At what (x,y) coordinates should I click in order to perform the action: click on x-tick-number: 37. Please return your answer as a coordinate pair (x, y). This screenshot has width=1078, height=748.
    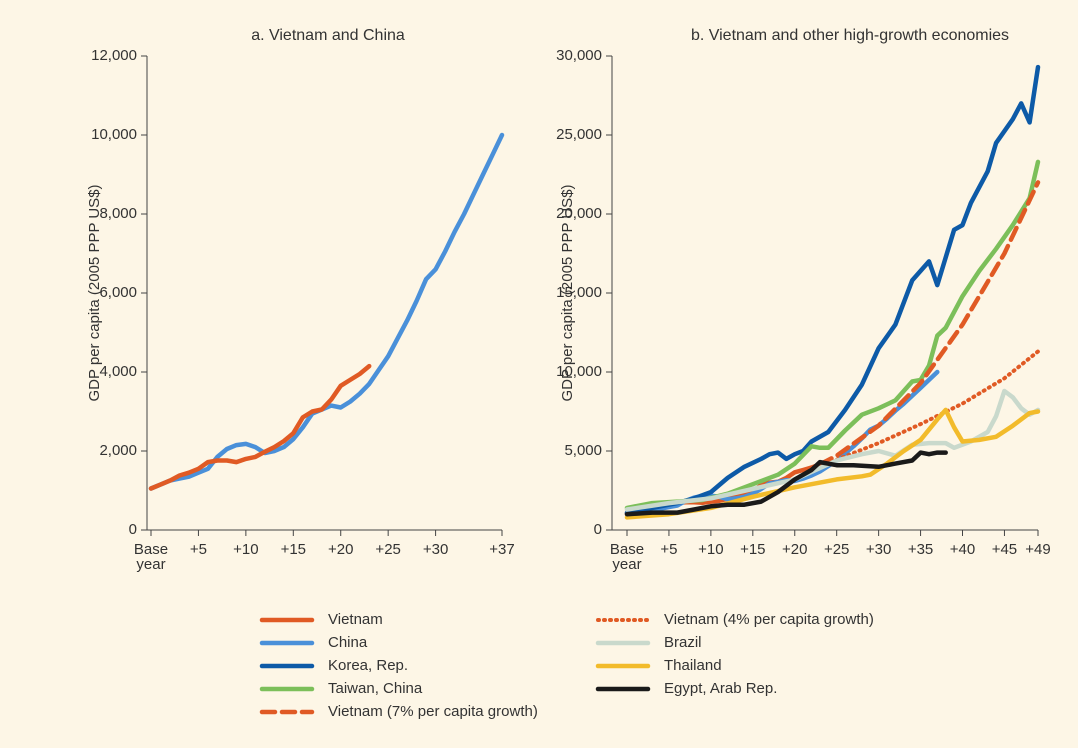
    Looking at the image, I should click on (506, 550).